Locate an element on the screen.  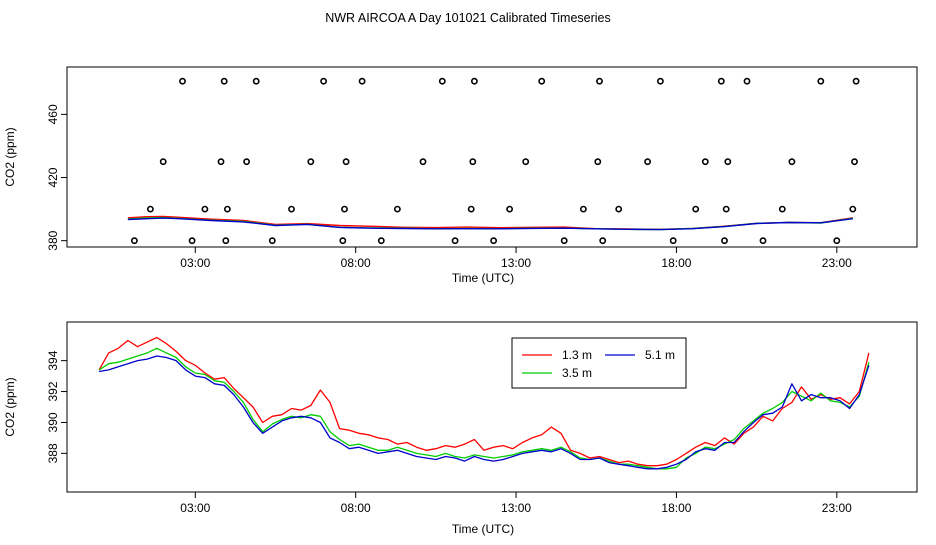
bottom-y-axis-label: CO2 (ppm) is located at coordinates (10, 406).